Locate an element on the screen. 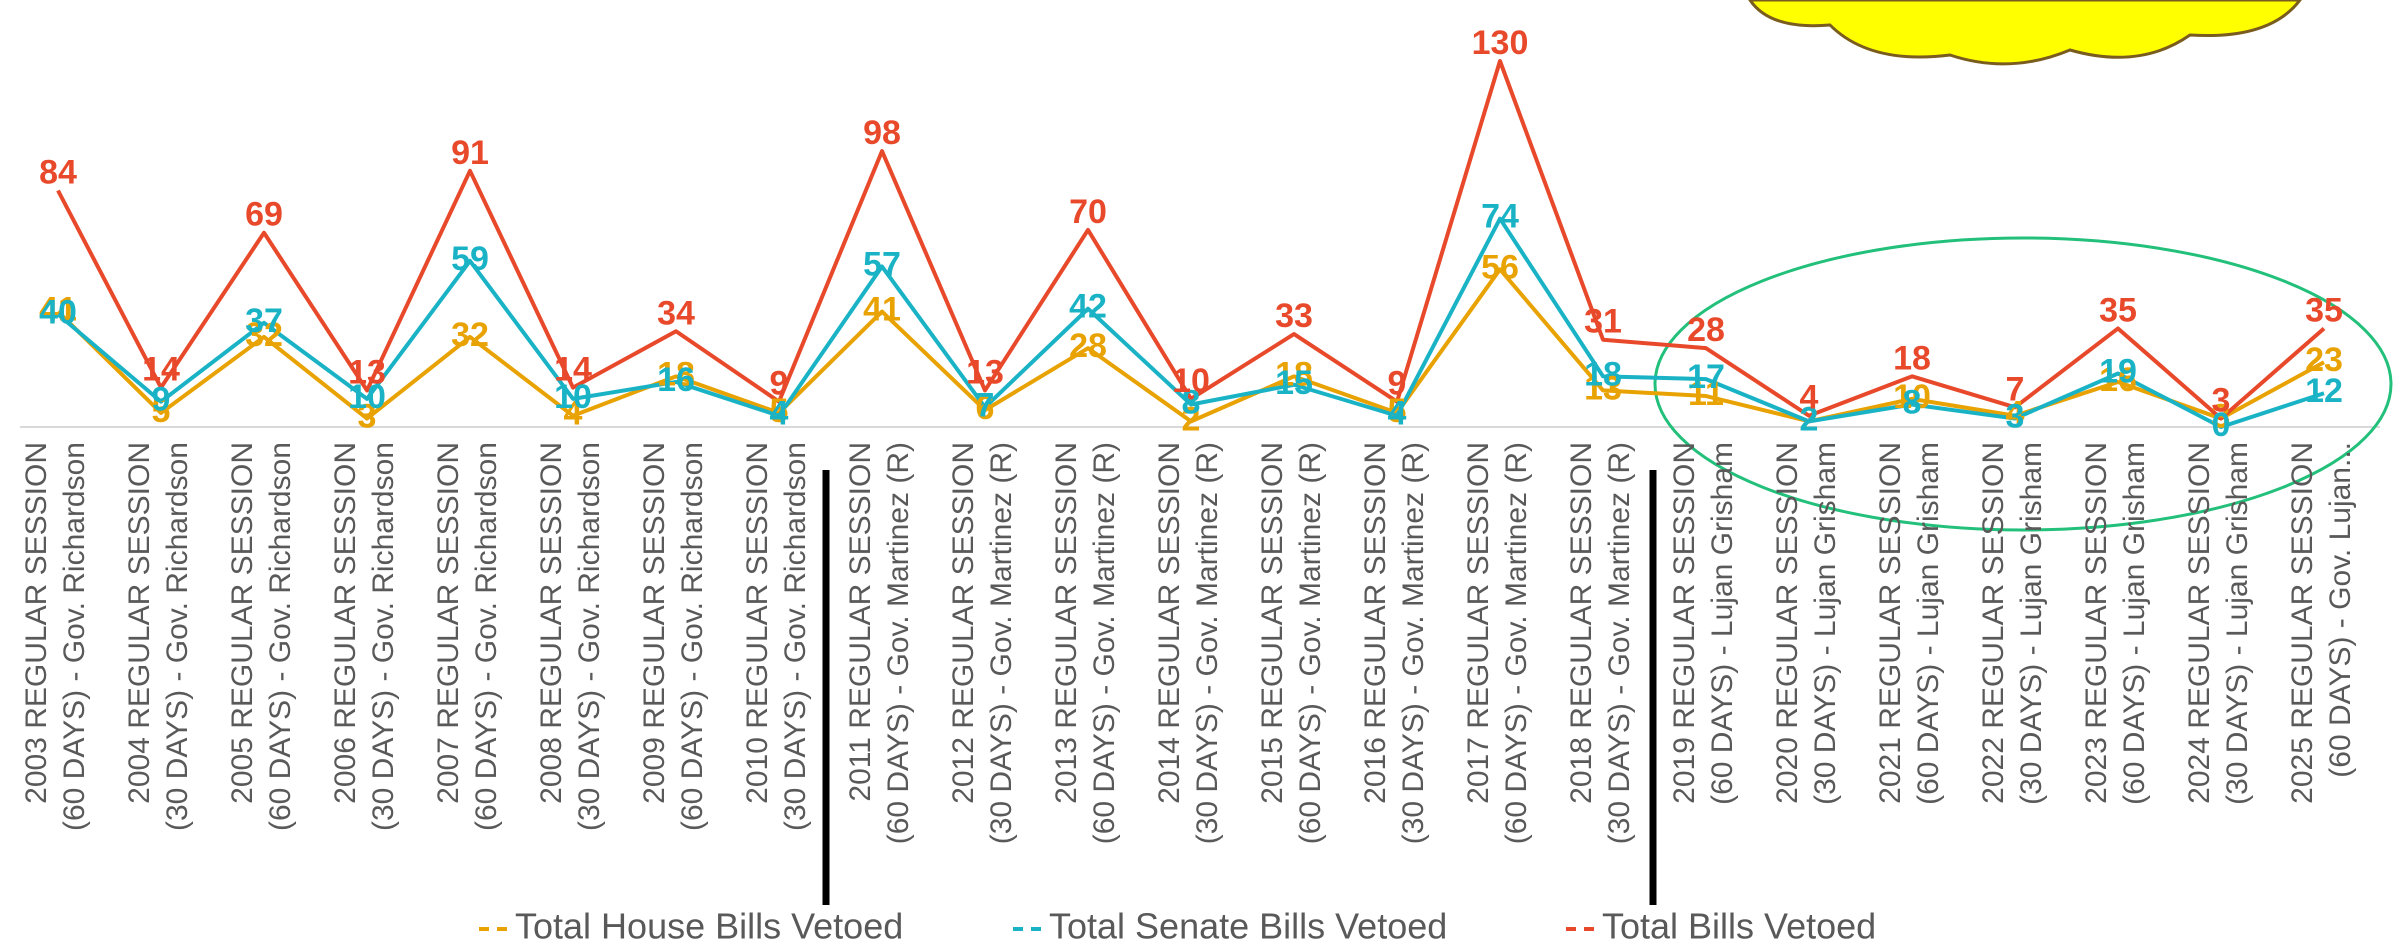 The width and height of the screenshot is (2407, 951). x-tick-label: 2009 REGULAR SESSION is located at coordinates (654, 623).